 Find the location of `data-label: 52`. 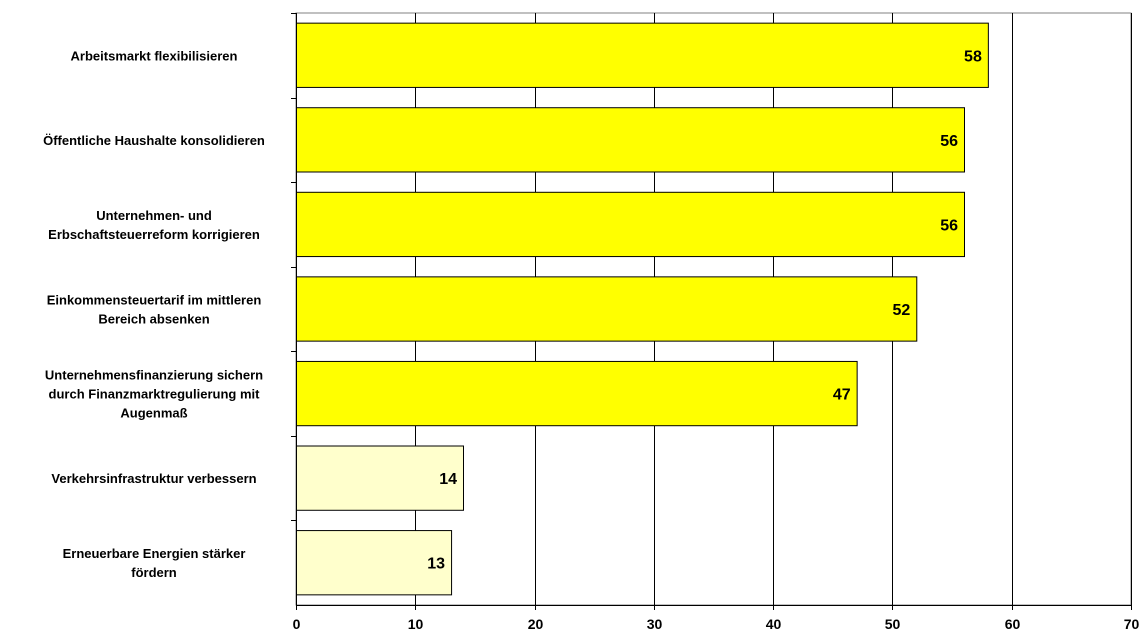

data-label: 52 is located at coordinates (901, 310).